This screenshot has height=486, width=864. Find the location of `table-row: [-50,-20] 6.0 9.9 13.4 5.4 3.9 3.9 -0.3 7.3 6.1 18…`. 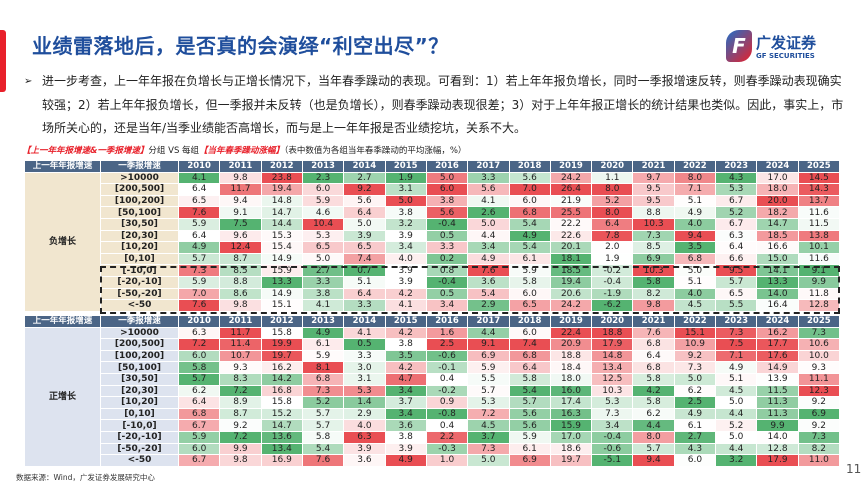

table-row: [-50,-20] 6.0 9.9 13.4 5.4 3.9 3.9 -0.3 7.3 6.1 18… is located at coordinates (433, 449).